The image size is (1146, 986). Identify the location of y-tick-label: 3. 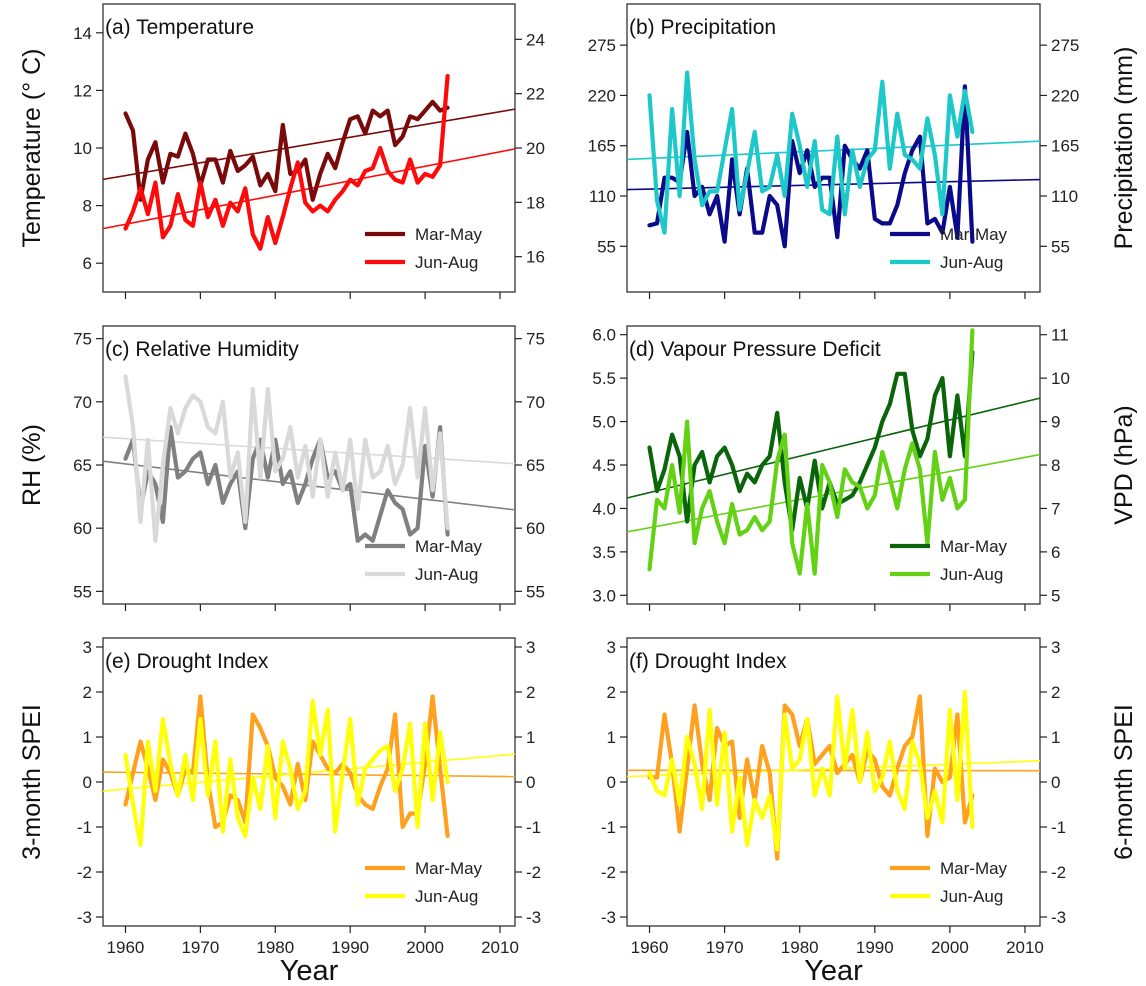
(611, 647).